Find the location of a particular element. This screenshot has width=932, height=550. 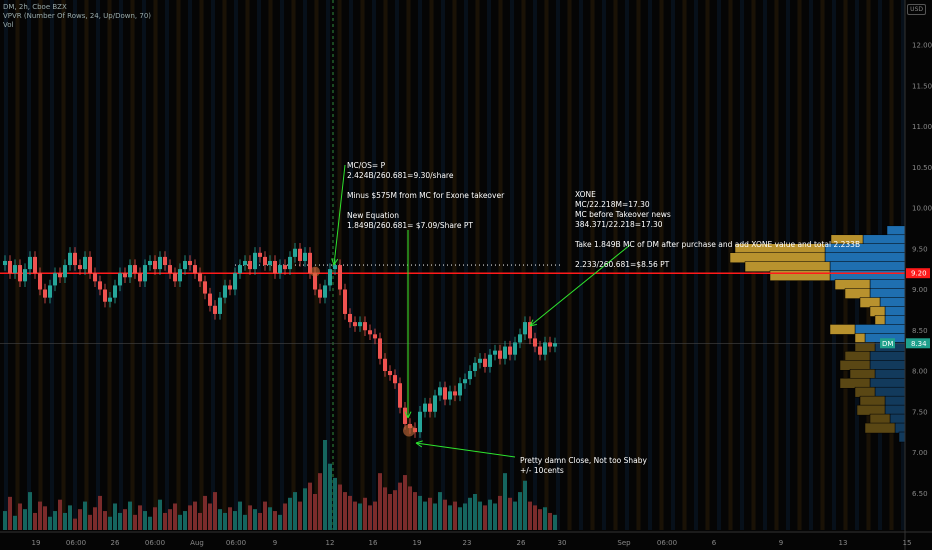

volume-pane is located at coordinates (280, 485).